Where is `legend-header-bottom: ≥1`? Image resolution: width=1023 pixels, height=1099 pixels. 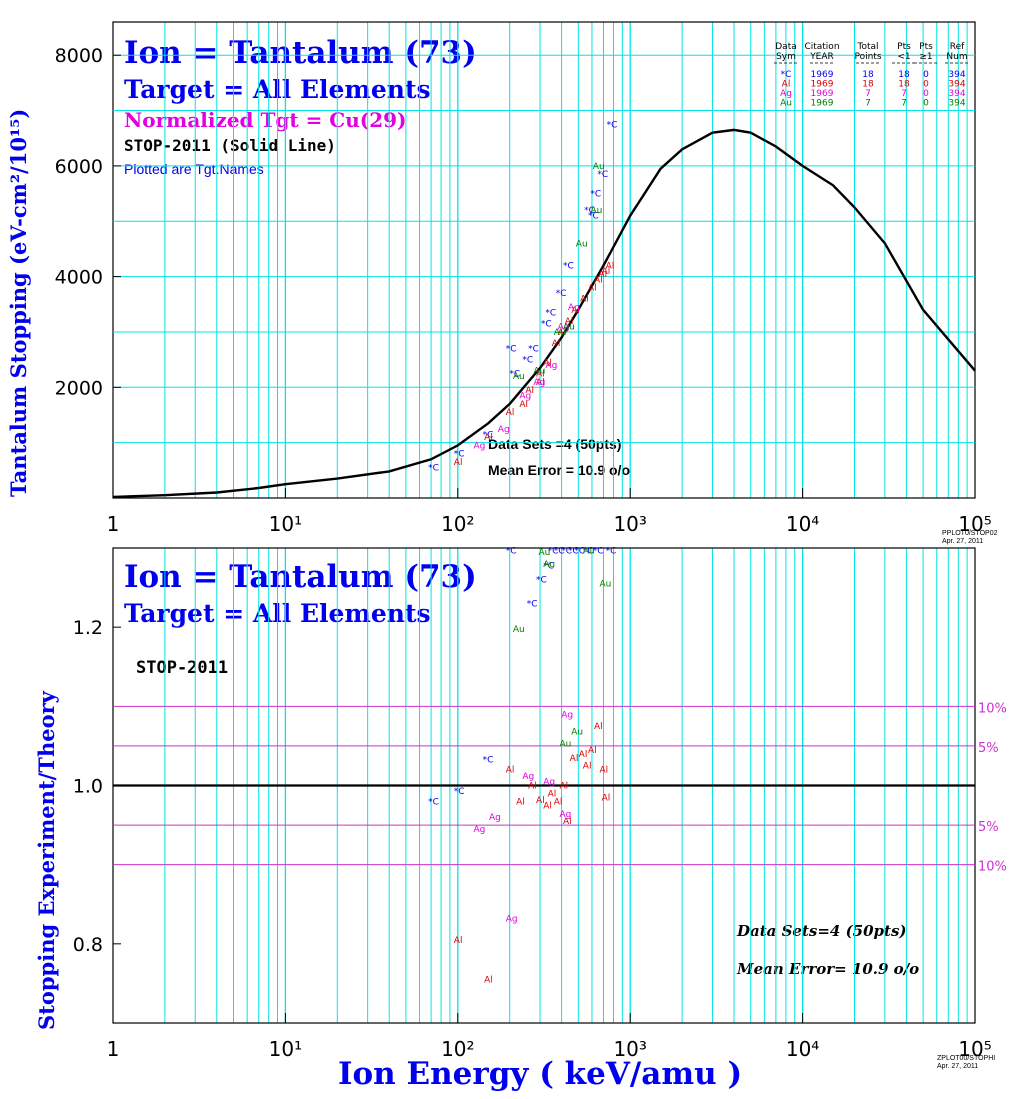 legend-header-bottom: ≥1 is located at coordinates (925, 57).